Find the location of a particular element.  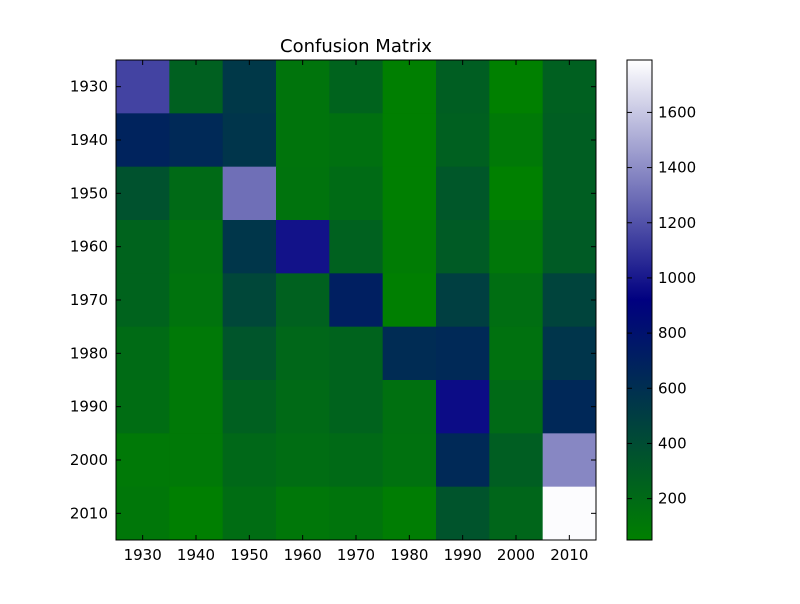

x-tick-label: 1940 is located at coordinates (196, 555).